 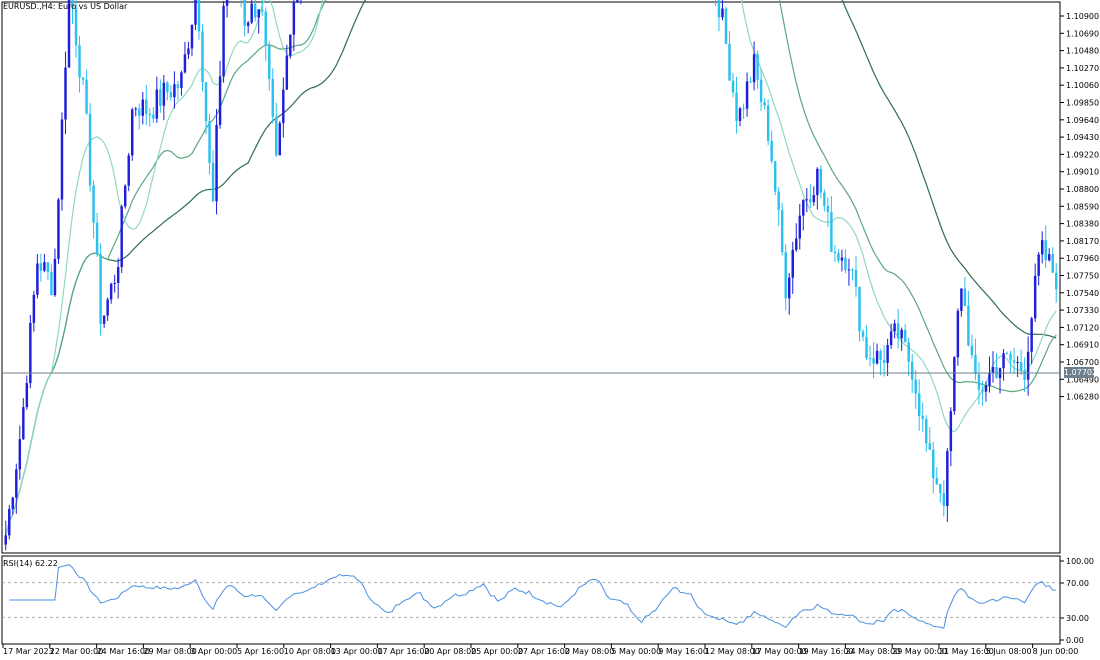 What do you see at coordinates (260, 651) in the screenshot?
I see `time-tick-label: 5 Apr 16:00` at bounding box center [260, 651].